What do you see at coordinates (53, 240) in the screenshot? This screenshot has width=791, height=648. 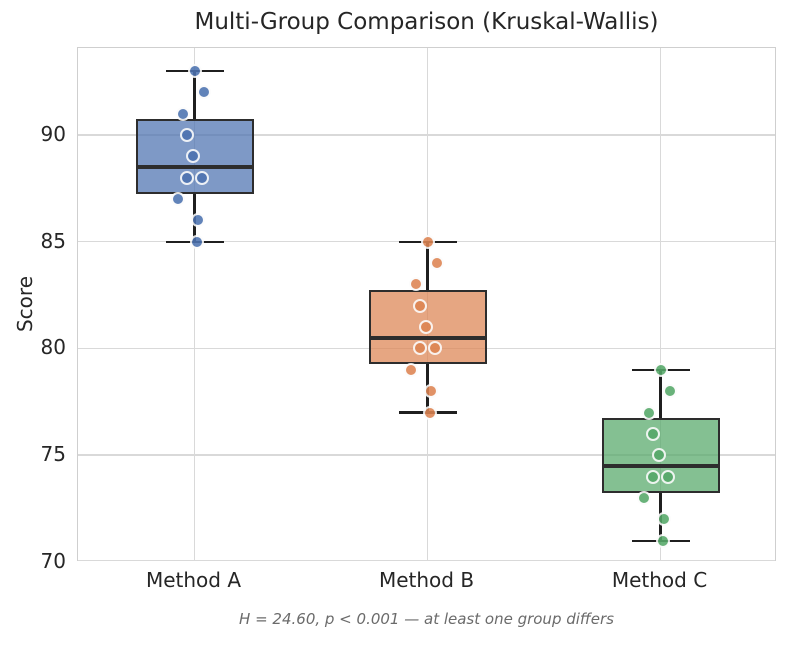 I see `y-tick-label: 85` at bounding box center [53, 240].